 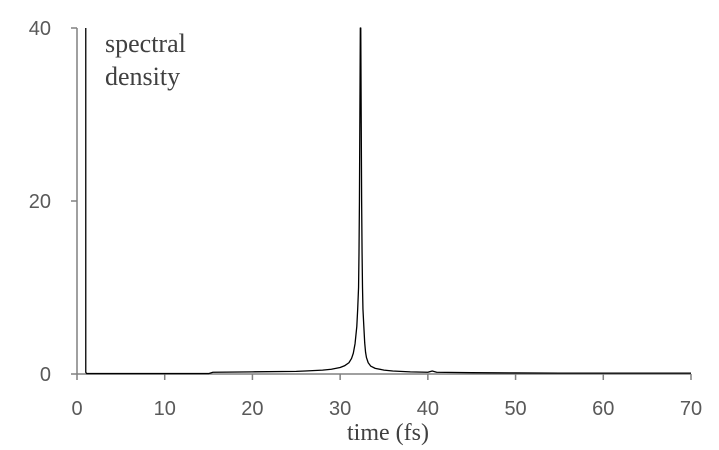 I want to click on x-tick-label: 70, so click(x=691, y=409).